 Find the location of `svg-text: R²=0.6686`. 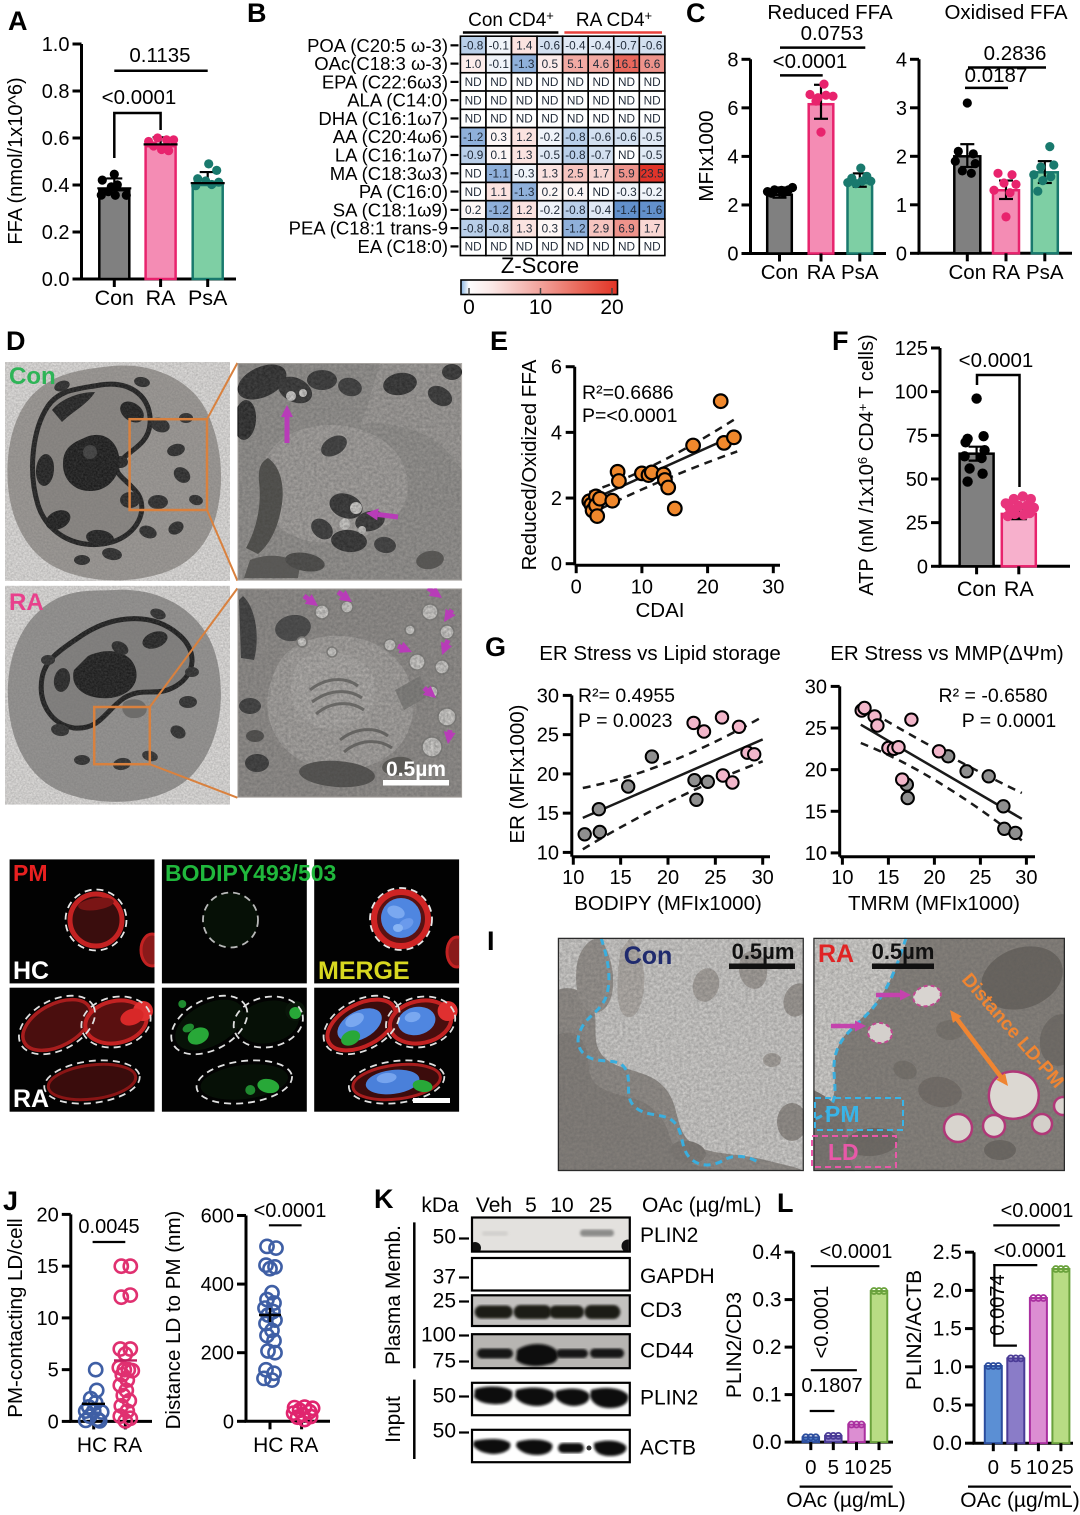

svg-text: R²=0.6686 is located at coordinates (628, 393).